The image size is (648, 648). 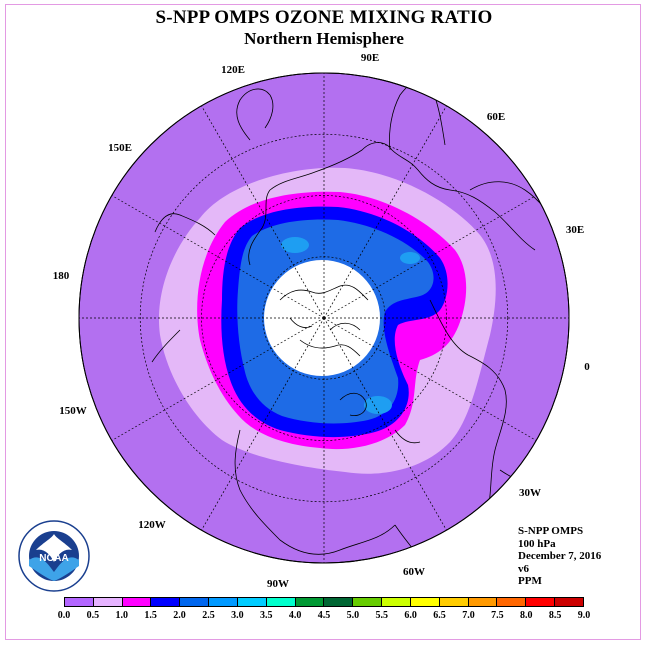 What do you see at coordinates (370, 58) in the screenshot?
I see `lon-label-90e: 90E` at bounding box center [370, 58].